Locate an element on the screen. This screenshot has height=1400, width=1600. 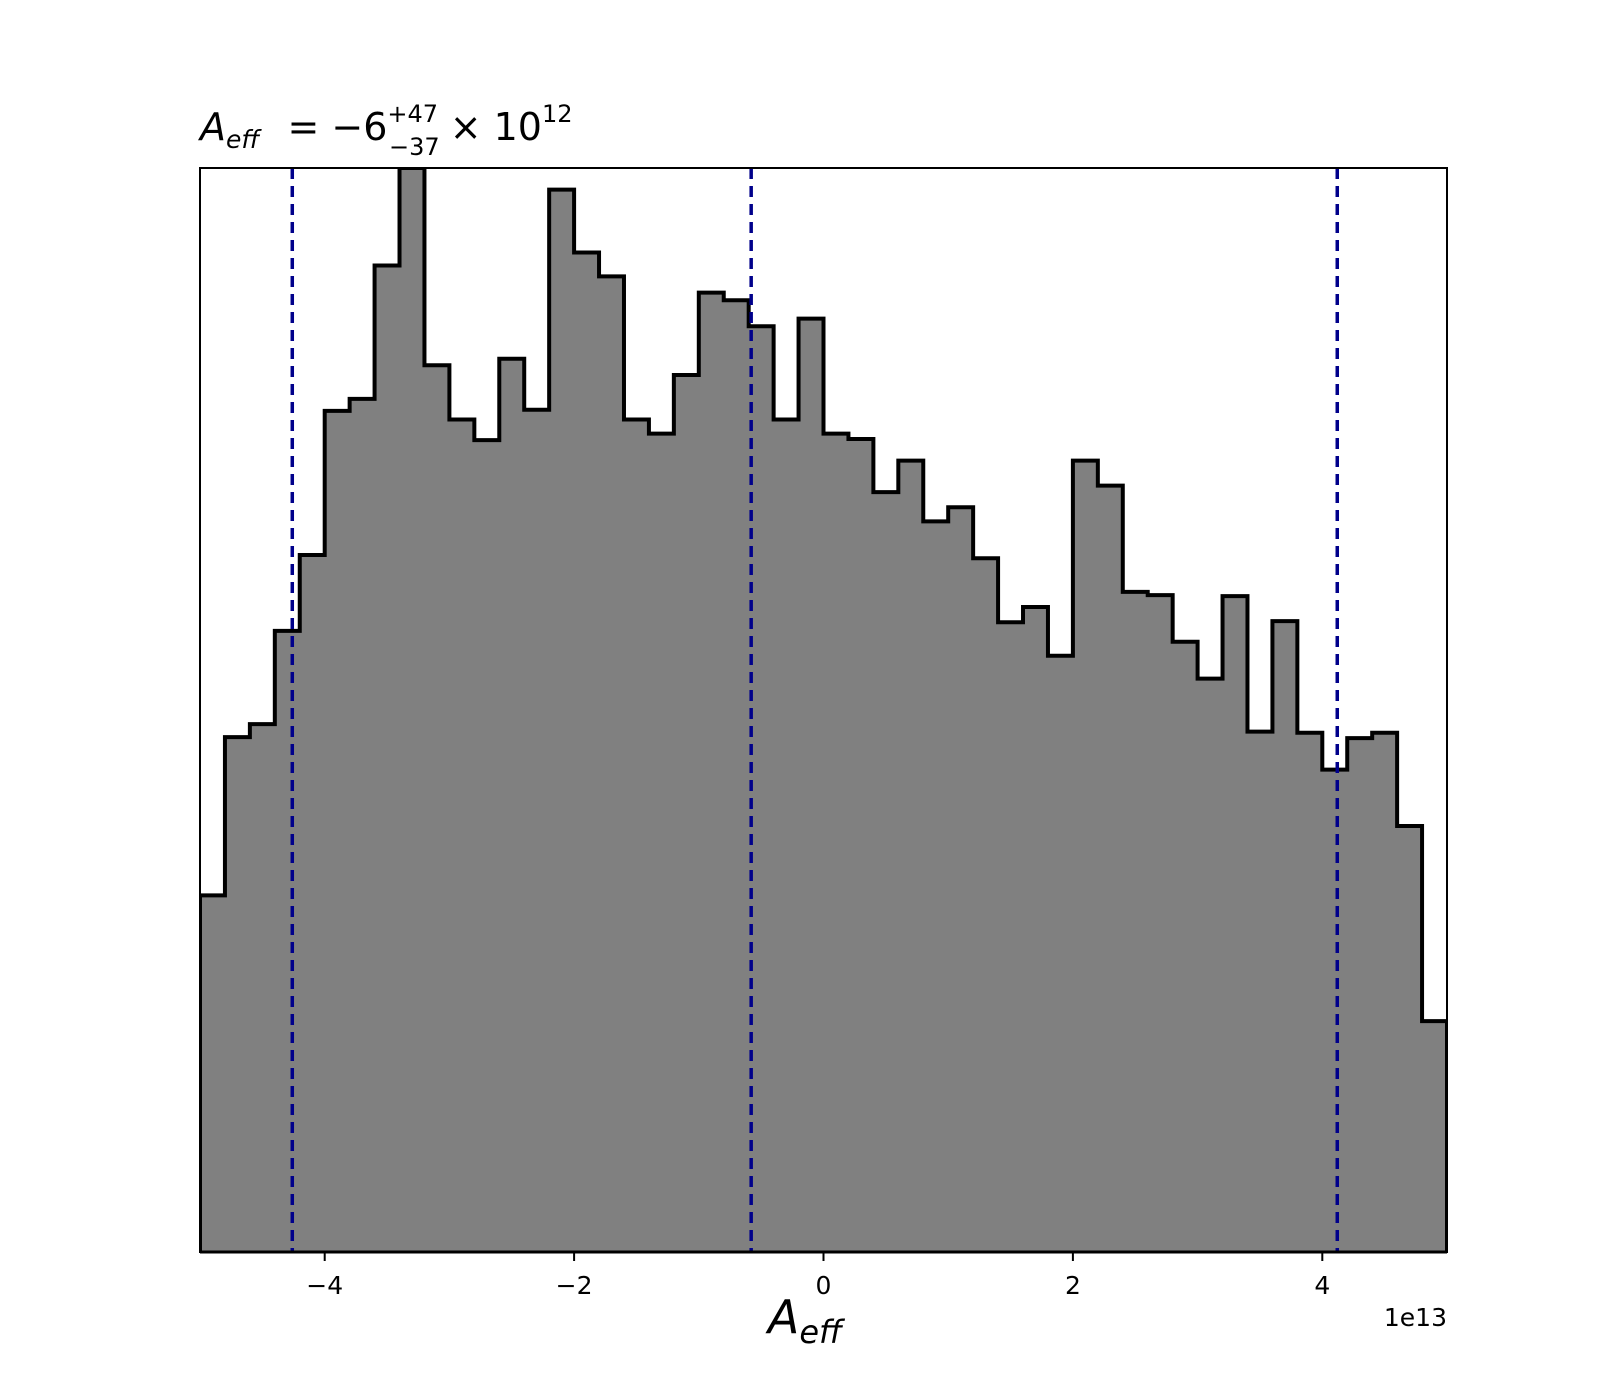
title-times-ten: × 10 is located at coordinates (496, 127).